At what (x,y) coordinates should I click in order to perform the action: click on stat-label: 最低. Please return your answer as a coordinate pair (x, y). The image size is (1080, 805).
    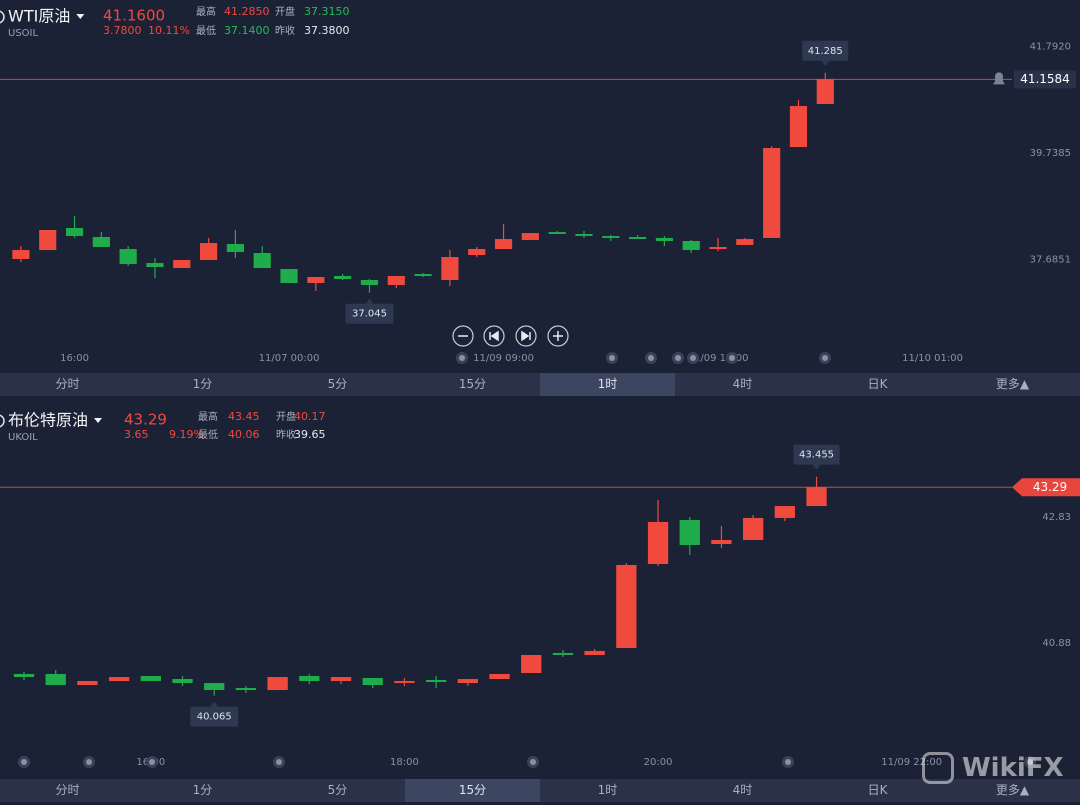
    Looking at the image, I should click on (208, 434).